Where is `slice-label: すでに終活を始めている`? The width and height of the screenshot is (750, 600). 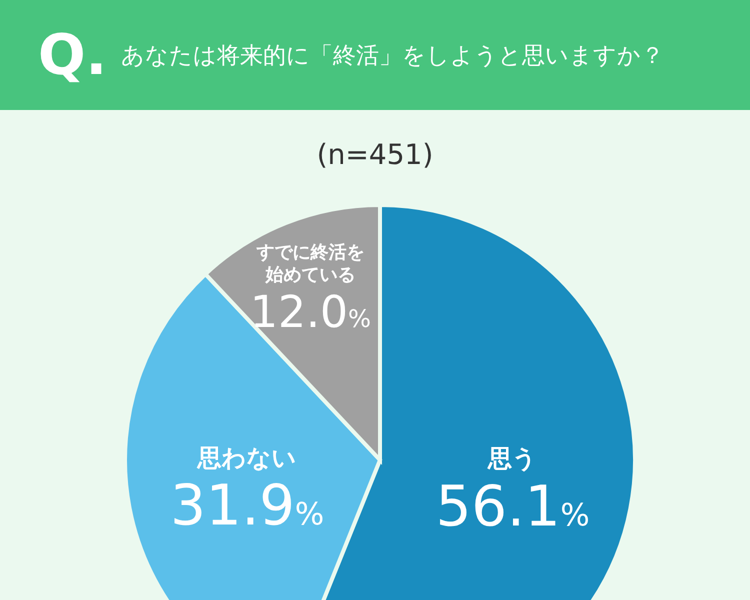
slice-label: すでに終活を始めている is located at coordinates (310, 264).